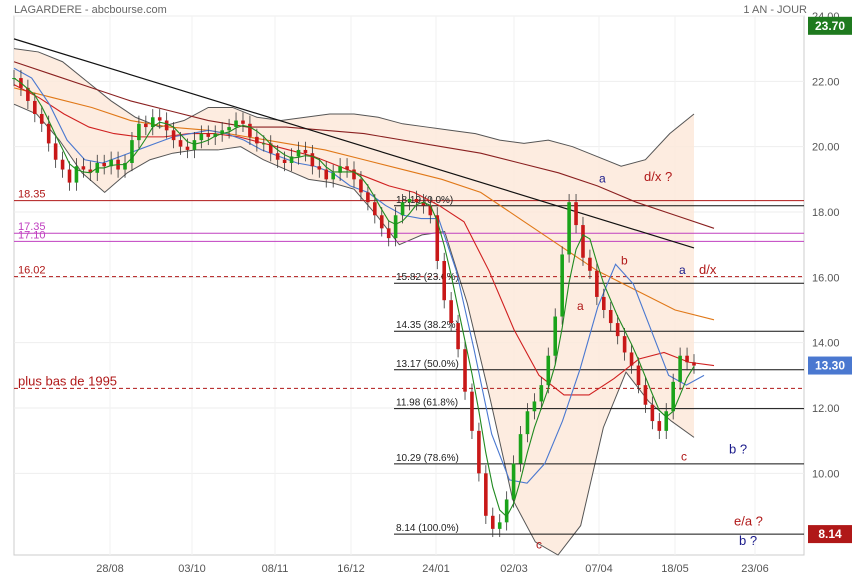 The image size is (855, 580). Describe the element at coordinates (826, 344) in the screenshot. I see `y-tick-label: 14.00` at that location.